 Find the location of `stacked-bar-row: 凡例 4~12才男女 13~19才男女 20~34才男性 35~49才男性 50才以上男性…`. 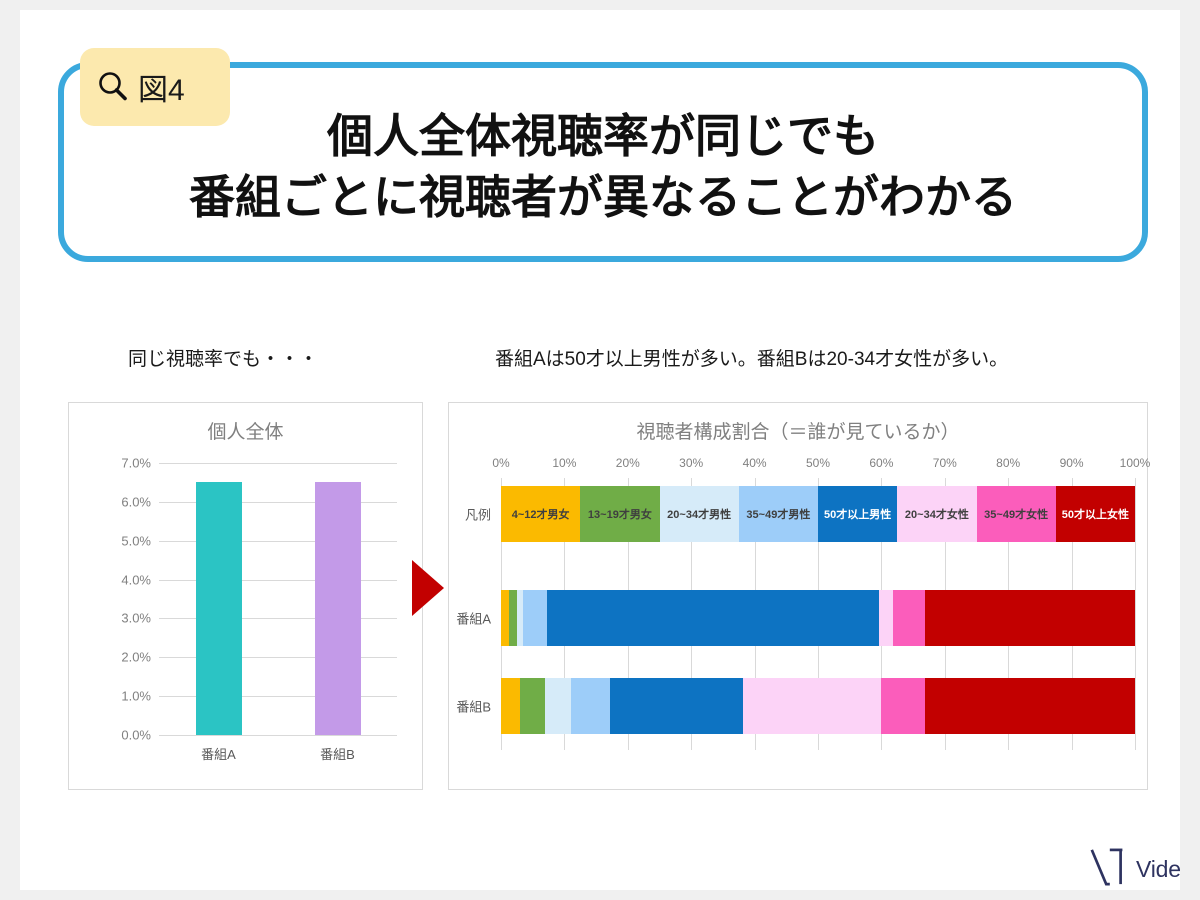

stacked-bar-row: 凡例 4~12才男女 13~19才男女 20~34才男性 35~49才男性 50才以上男性… is located at coordinates (800, 514).